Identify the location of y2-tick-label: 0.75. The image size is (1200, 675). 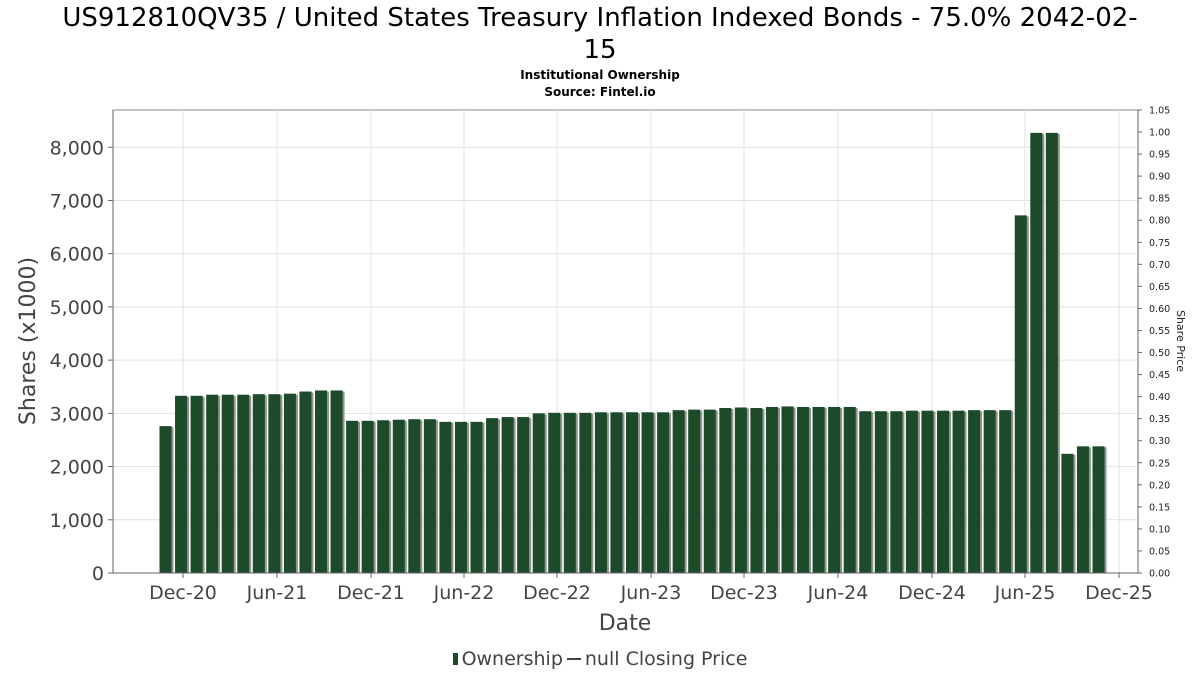
(1159, 243).